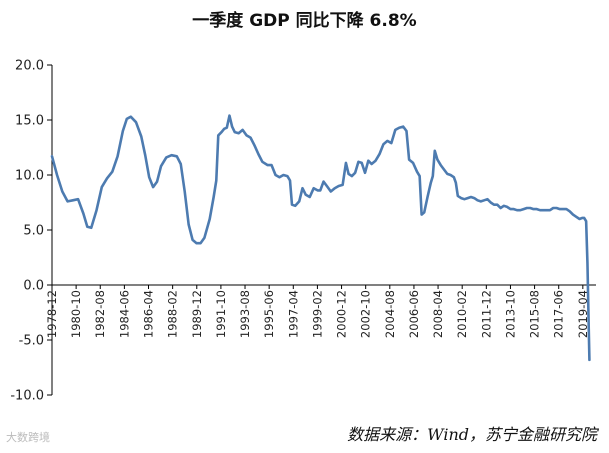 The image size is (609, 453). Describe the element at coordinates (28, 437) in the screenshot. I see `watermark-text: 大数跨境` at that location.